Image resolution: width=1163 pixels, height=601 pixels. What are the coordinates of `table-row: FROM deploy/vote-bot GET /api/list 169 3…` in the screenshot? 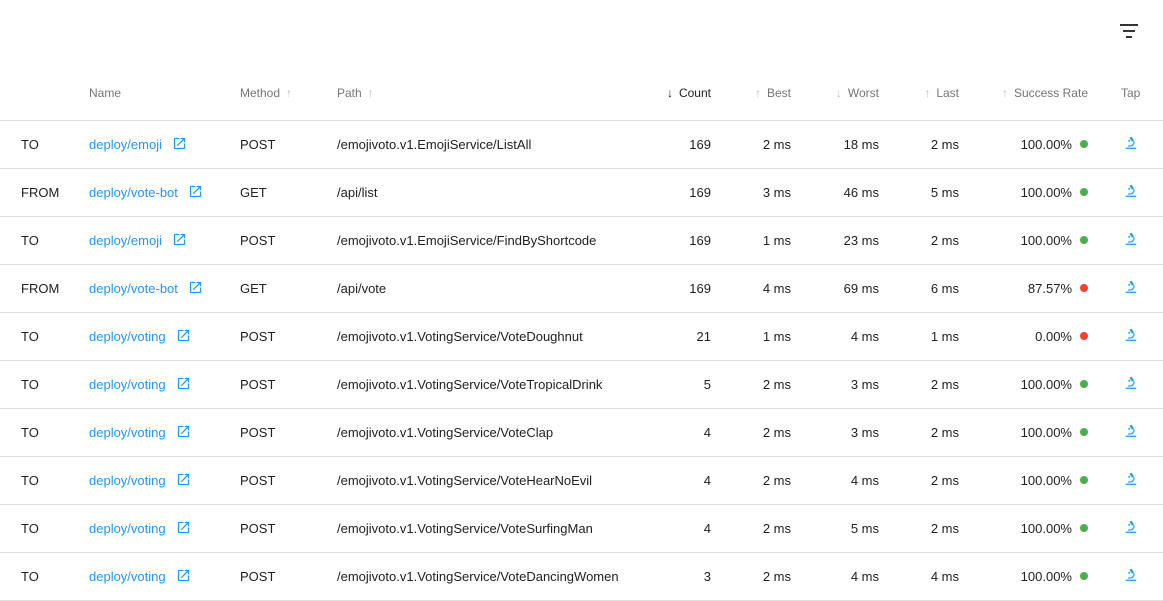 It's located at (581, 192).